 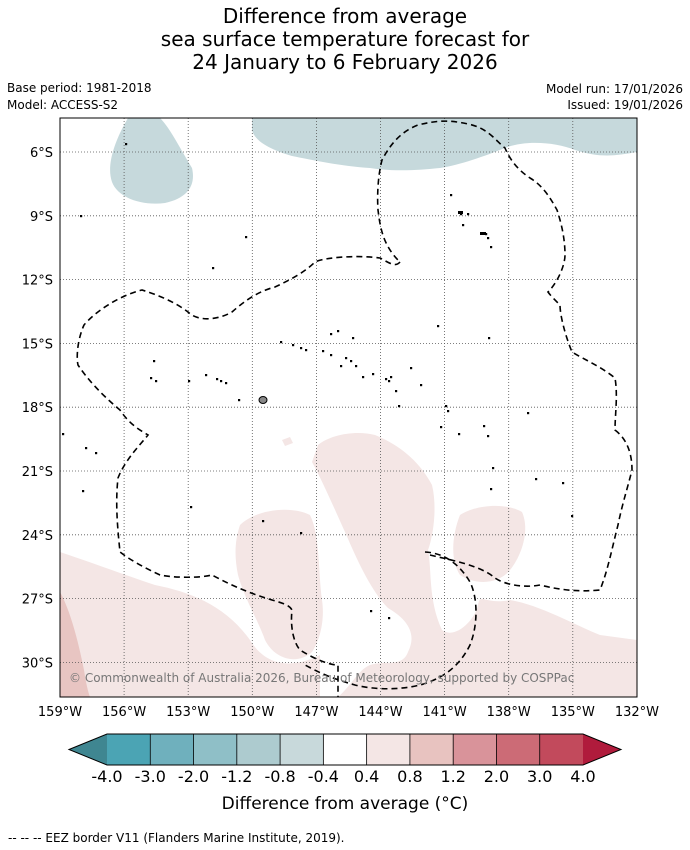 What do you see at coordinates (88, 749) in the screenshot?
I see `colorbar-low-extend` at bounding box center [88, 749].